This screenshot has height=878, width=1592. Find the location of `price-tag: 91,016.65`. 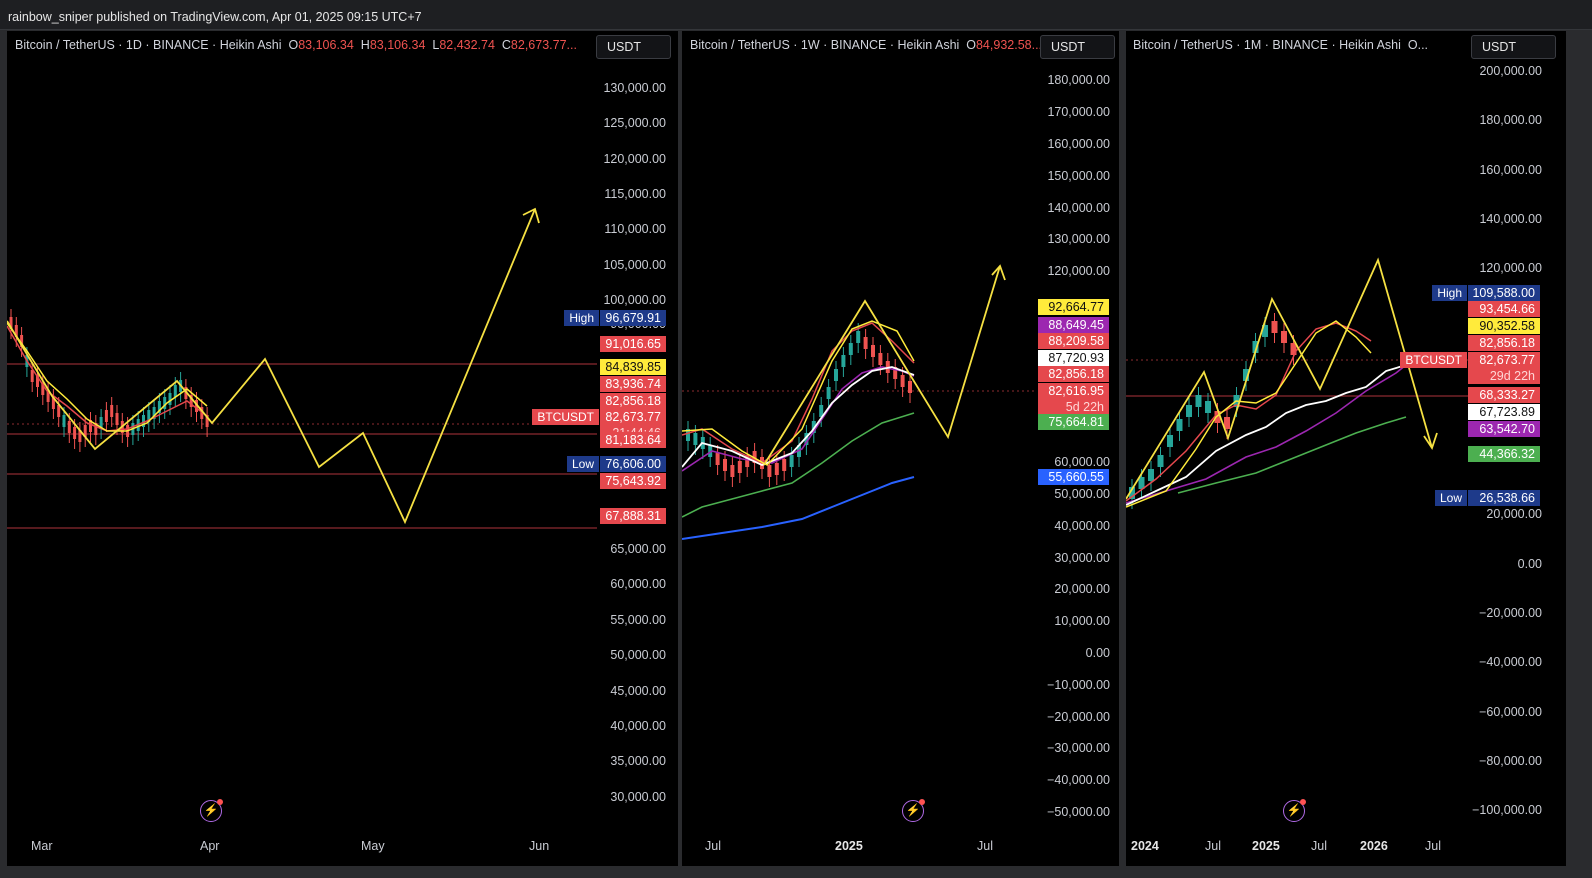

price-tag: 91,016.65 is located at coordinates (633, 344).